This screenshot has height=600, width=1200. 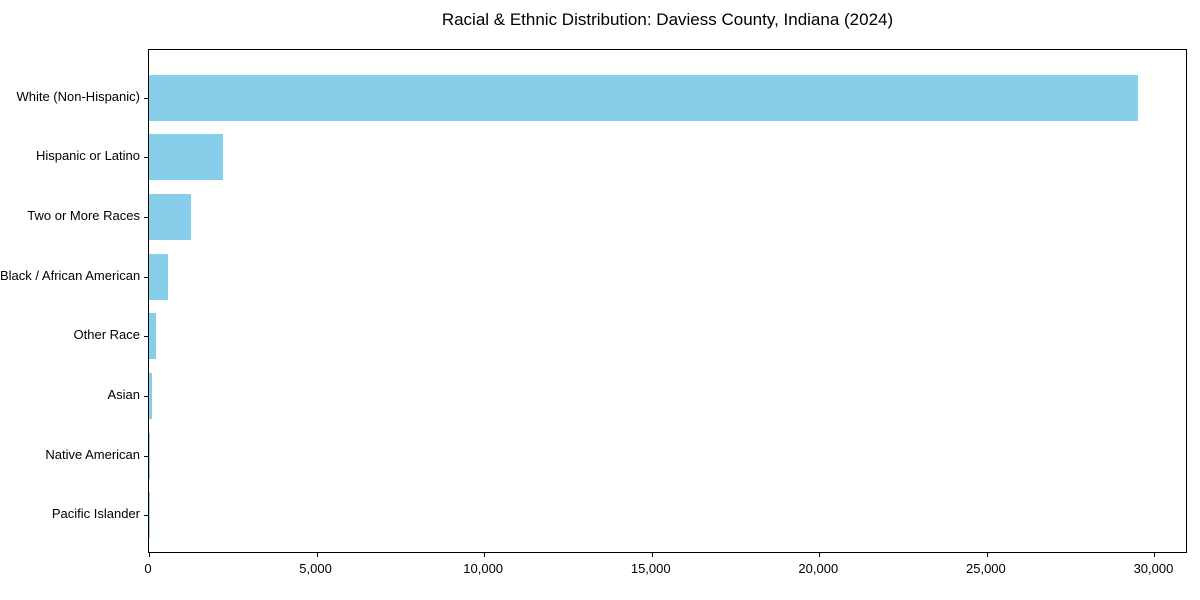 What do you see at coordinates (123, 394) in the screenshot?
I see `y-axis-label-asian: Asian` at bounding box center [123, 394].